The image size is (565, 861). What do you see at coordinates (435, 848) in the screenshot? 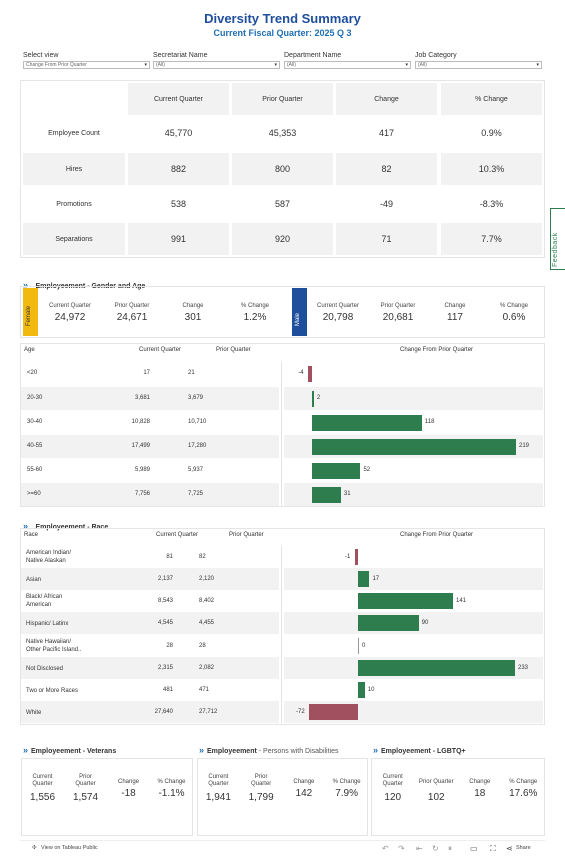
I see `refresh-icon: ↻` at bounding box center [435, 848].